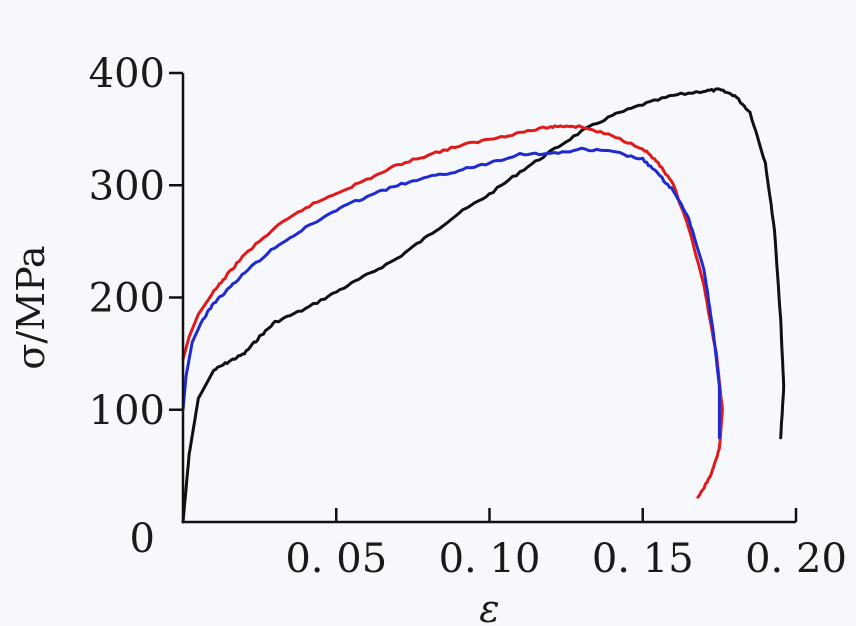  What do you see at coordinates (566, 545) in the screenshot?
I see `x-ticks: 0. 05 0. 10 0. 15 0. 20` at bounding box center [566, 545].